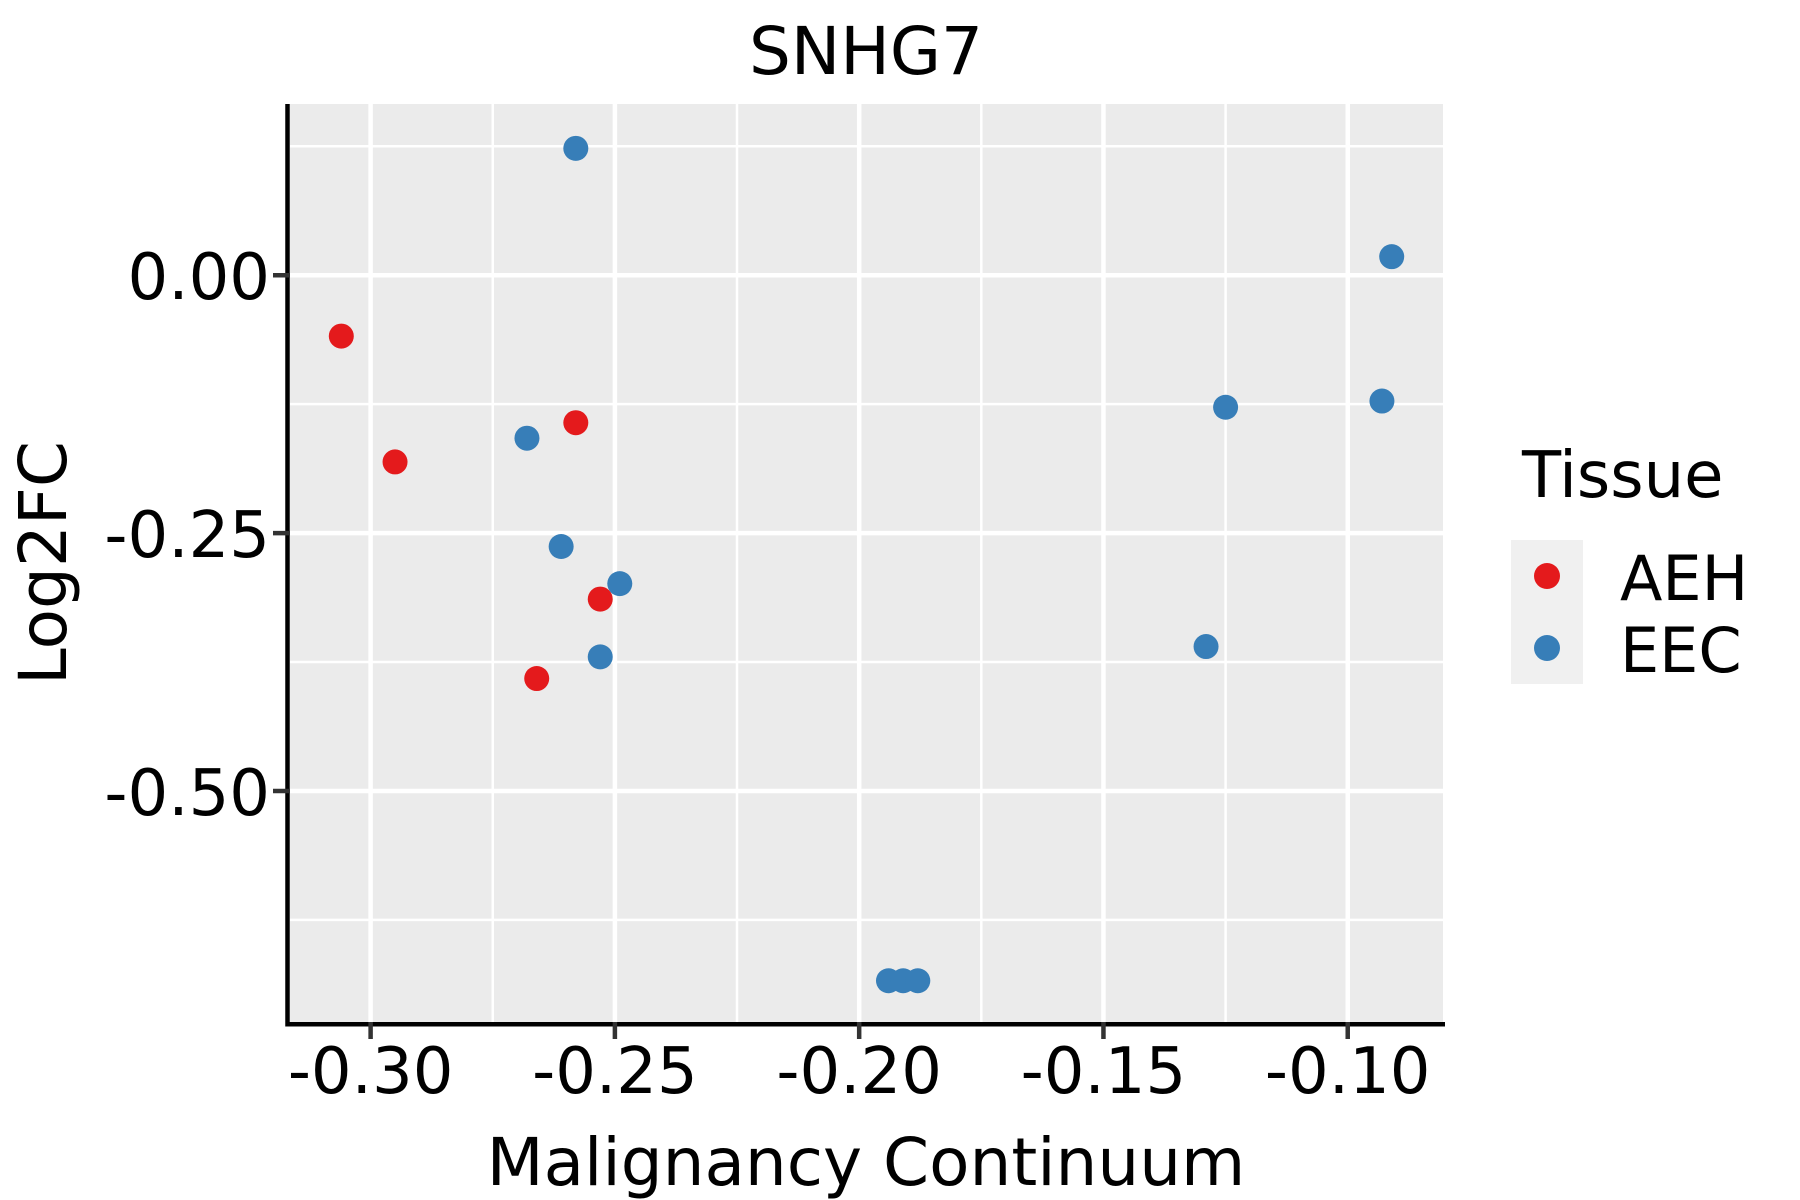  What do you see at coordinates (187, 536) in the screenshot?
I see `y-tick-label: -0.25` at bounding box center [187, 536].